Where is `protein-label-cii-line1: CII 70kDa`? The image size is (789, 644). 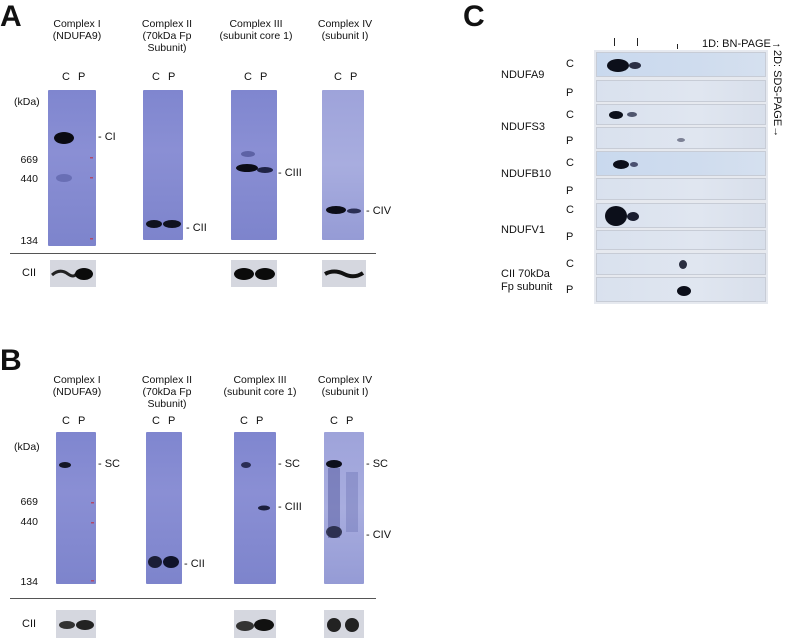 protein-label-cii-line1: CII 70kDa is located at coordinates (525, 274).